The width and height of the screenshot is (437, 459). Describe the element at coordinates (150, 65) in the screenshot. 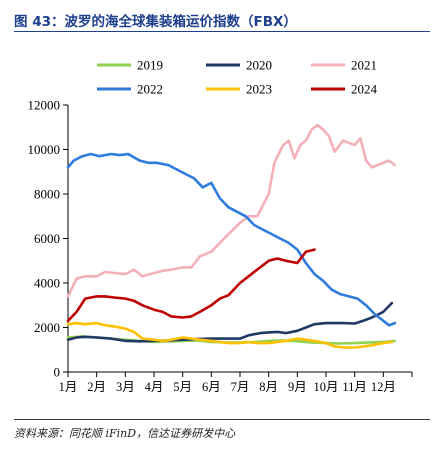

I see `legend-label-2019: 2019` at that location.